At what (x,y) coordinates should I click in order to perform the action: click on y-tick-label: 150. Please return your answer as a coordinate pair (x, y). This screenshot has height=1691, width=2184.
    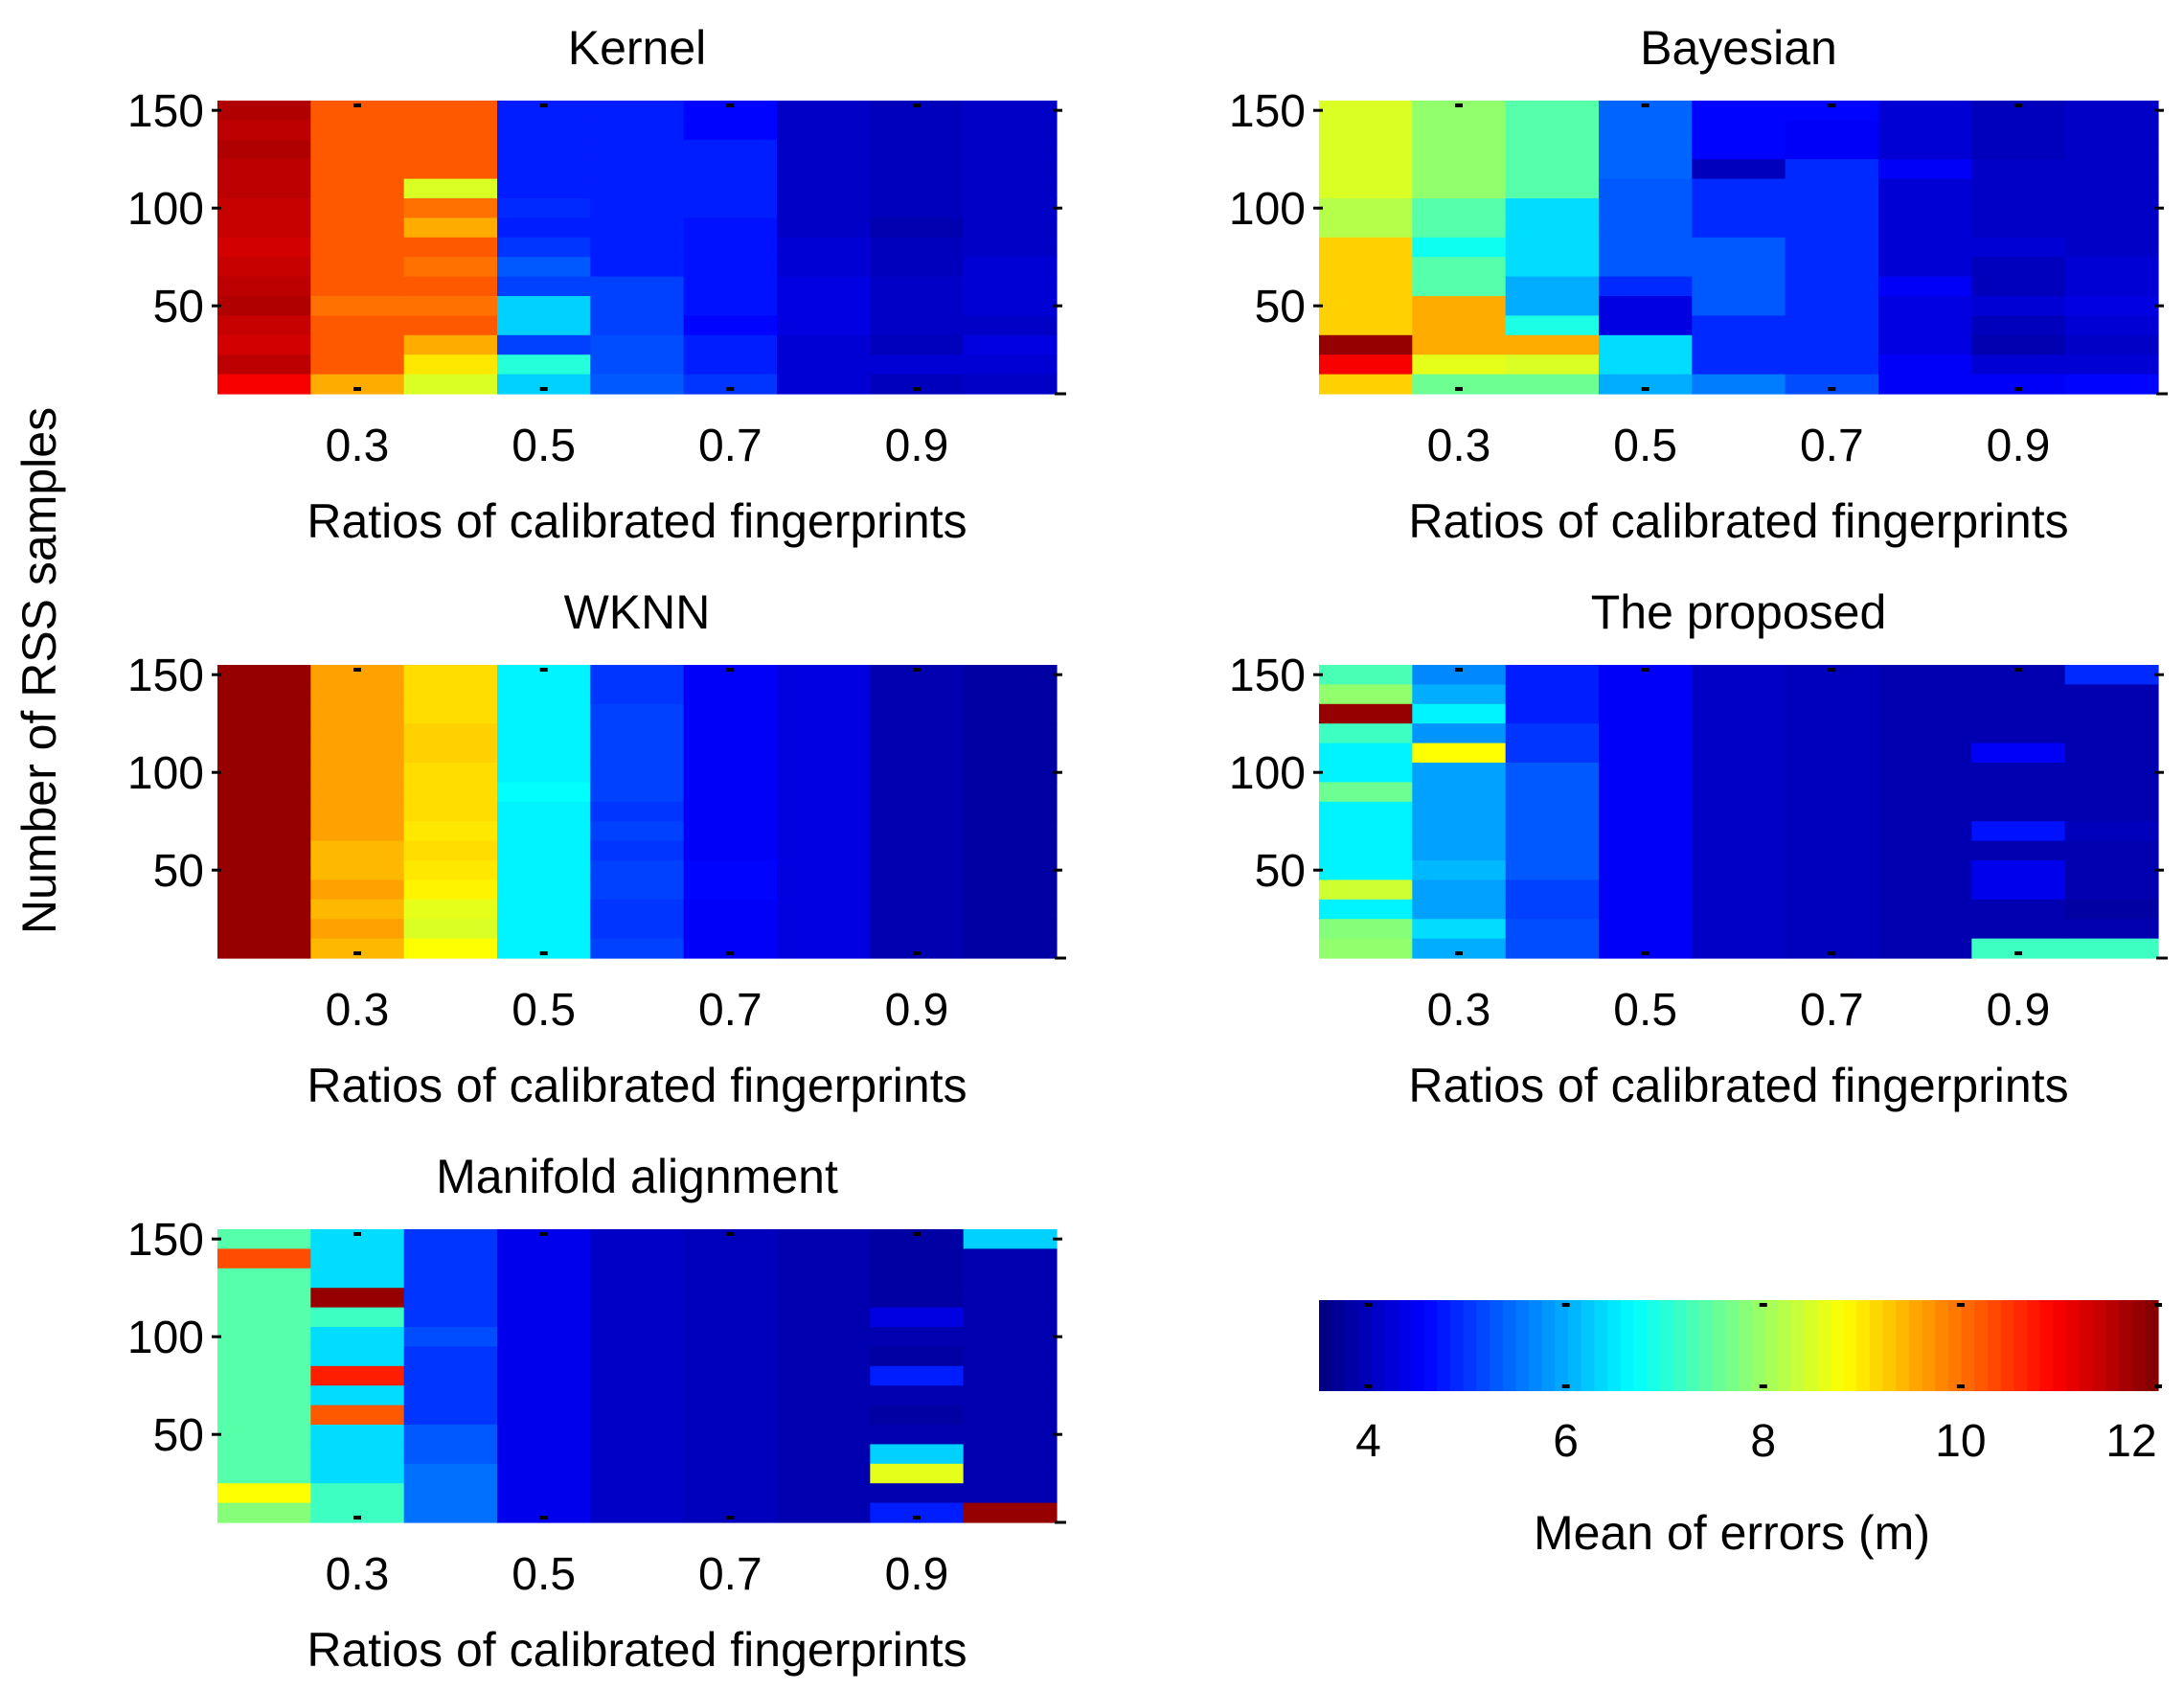
    Looking at the image, I should click on (1267, 111).